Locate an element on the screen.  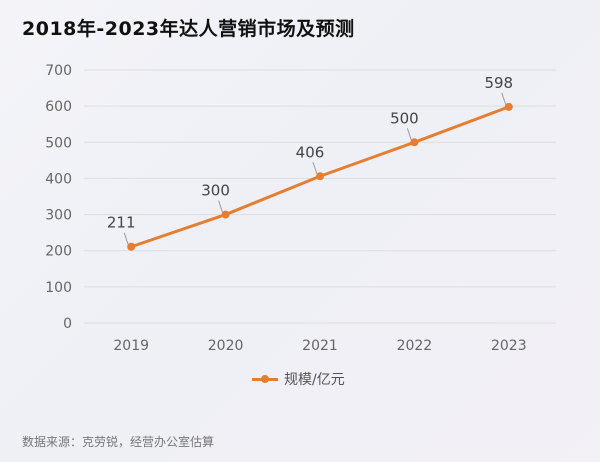
x-tick-label: 2020 is located at coordinates (226, 346).